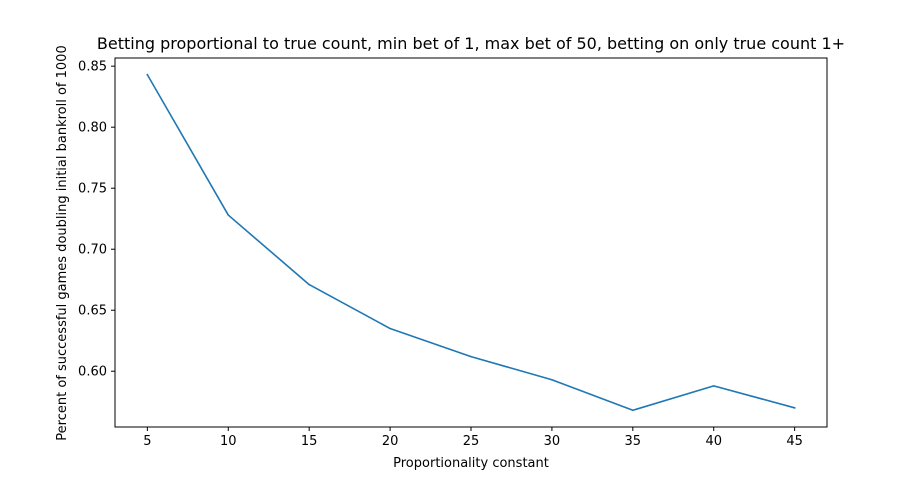 The image size is (919, 480). What do you see at coordinates (794, 441) in the screenshot?
I see `x-tick-label: 45` at bounding box center [794, 441].